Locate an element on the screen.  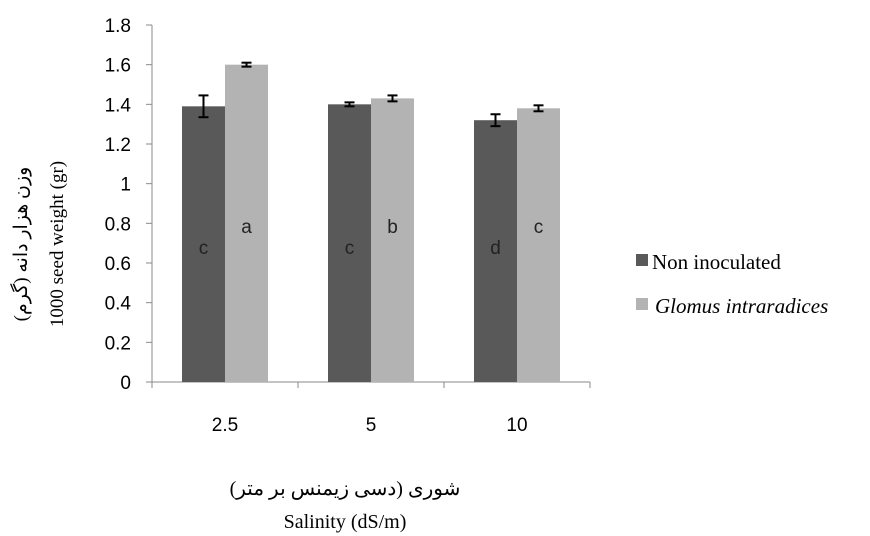
legend: Non inoculated Glomus intraradices is located at coordinates (732, 284).